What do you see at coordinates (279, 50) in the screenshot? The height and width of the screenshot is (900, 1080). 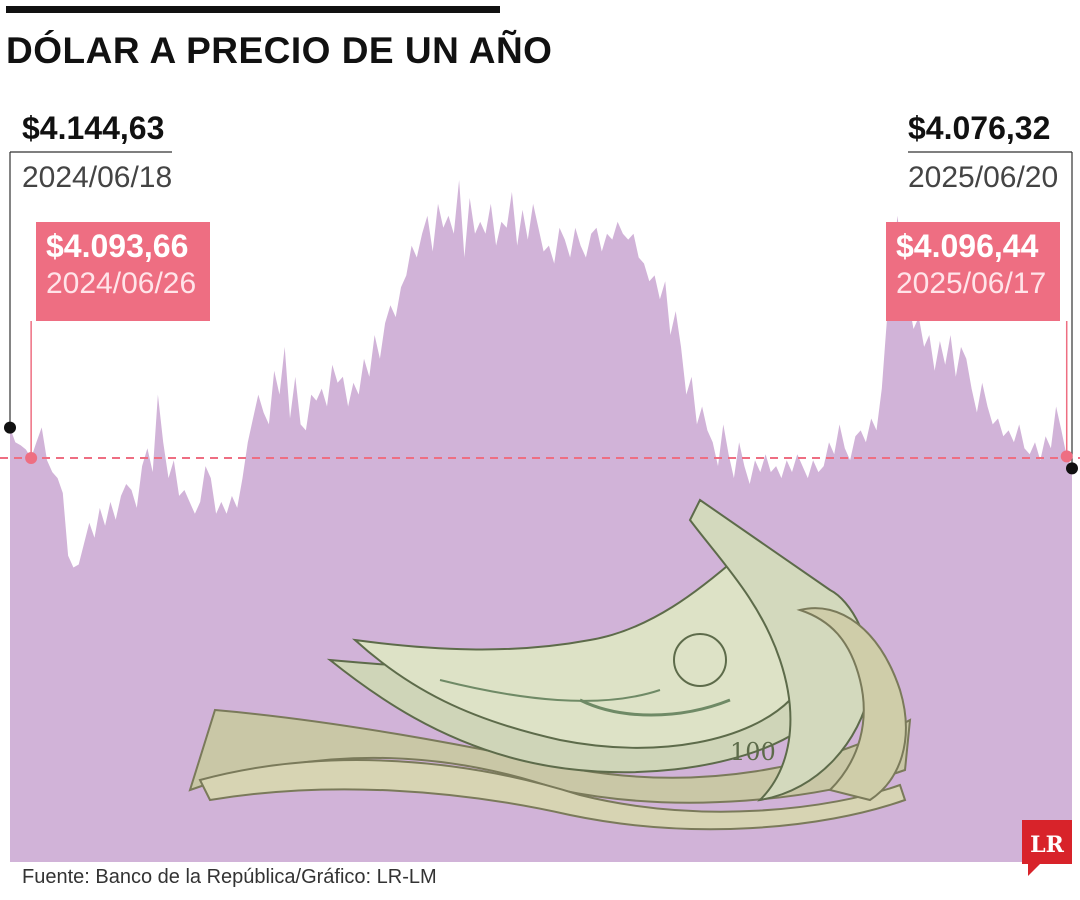 I see `page-title: DÓLAR A PRECIO DE UN AÑO` at bounding box center [279, 50].